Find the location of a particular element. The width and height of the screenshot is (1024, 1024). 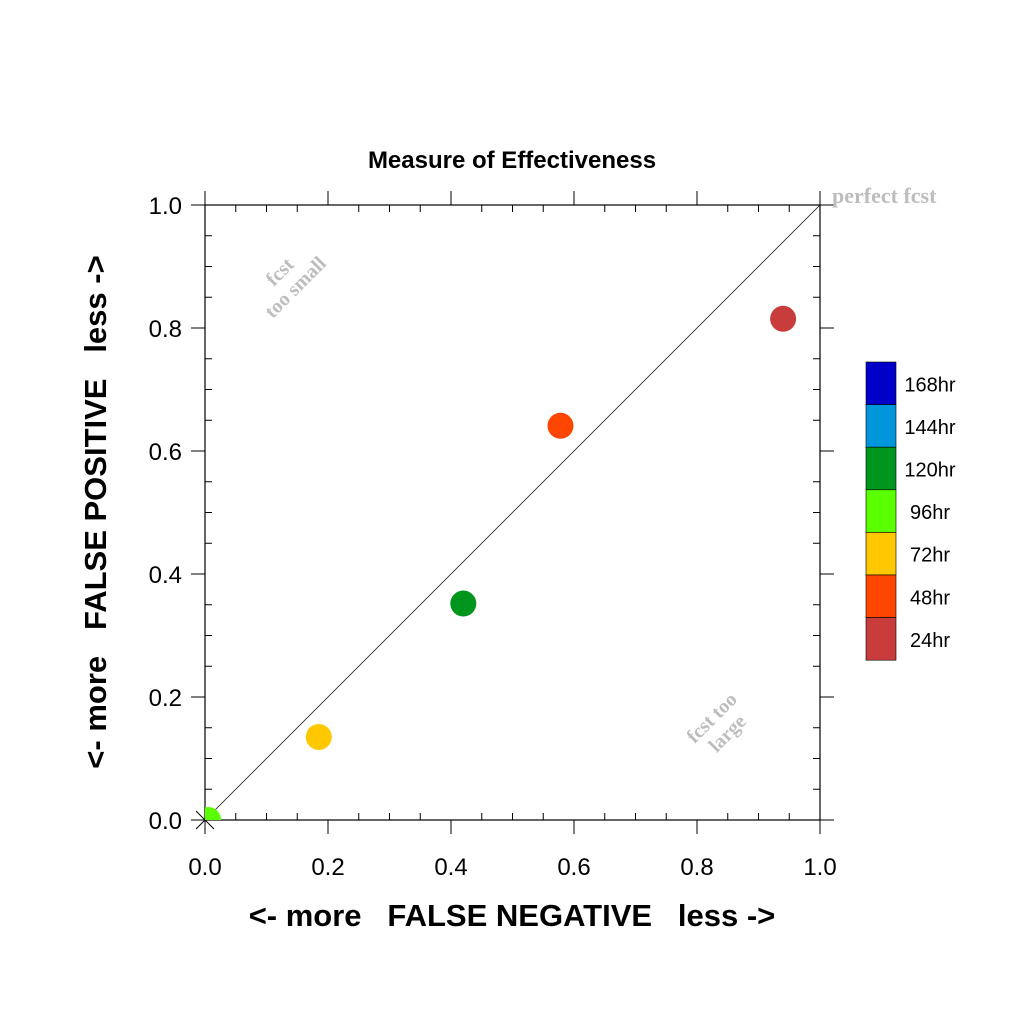

legend-label: 120hr is located at coordinates (929, 471).